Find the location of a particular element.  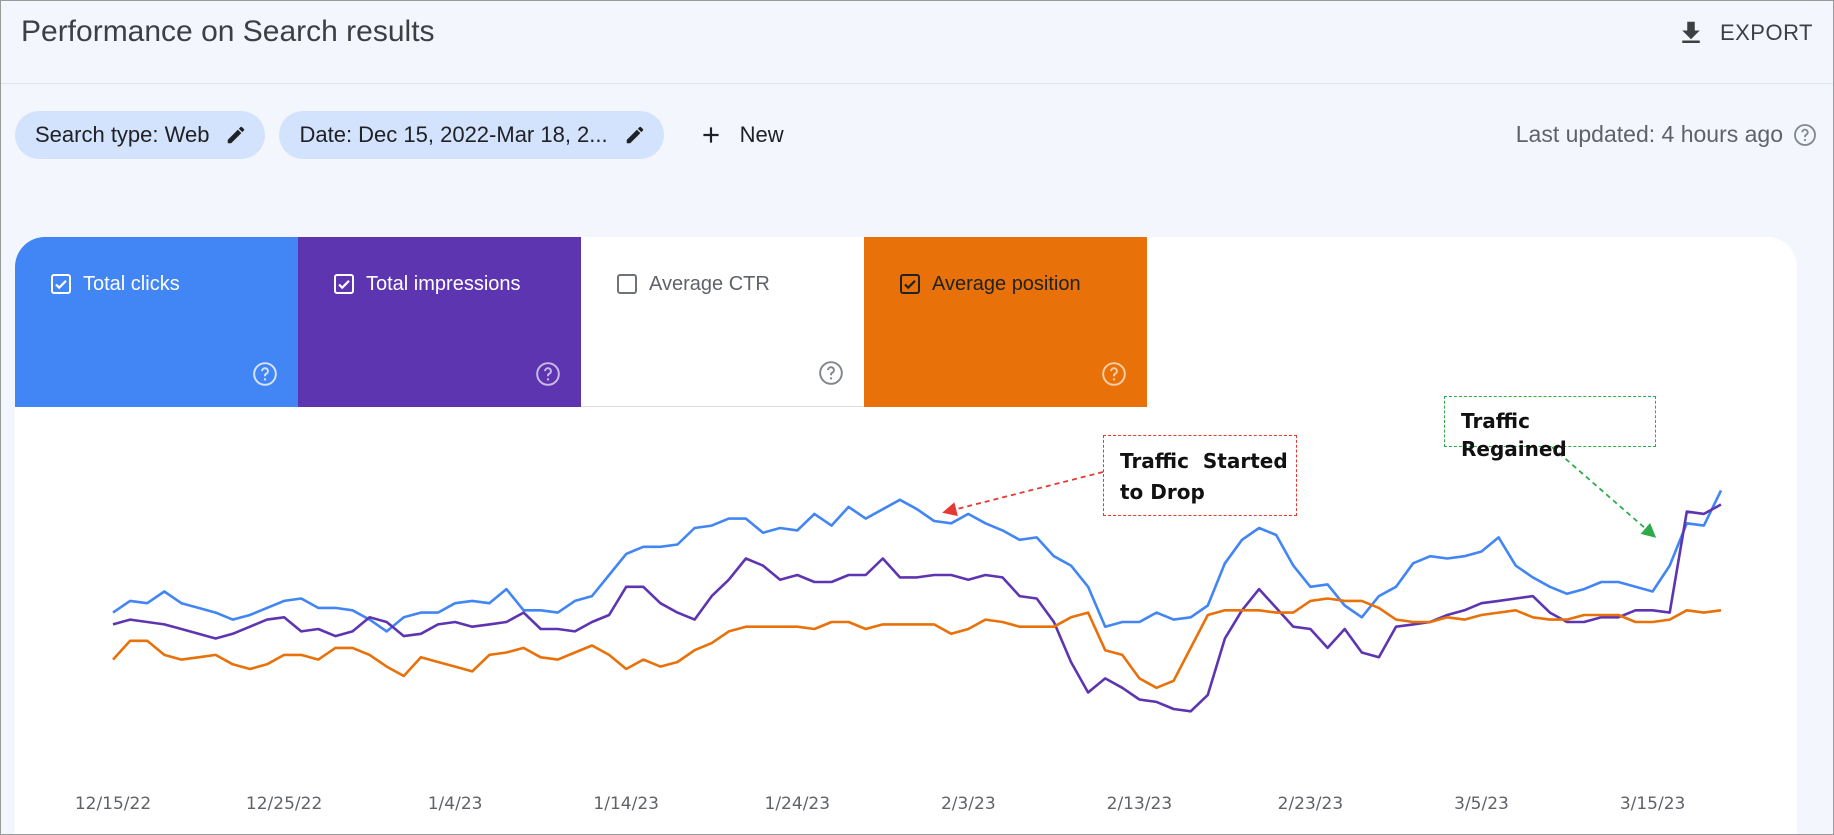

download-icon is located at coordinates (1691, 32).